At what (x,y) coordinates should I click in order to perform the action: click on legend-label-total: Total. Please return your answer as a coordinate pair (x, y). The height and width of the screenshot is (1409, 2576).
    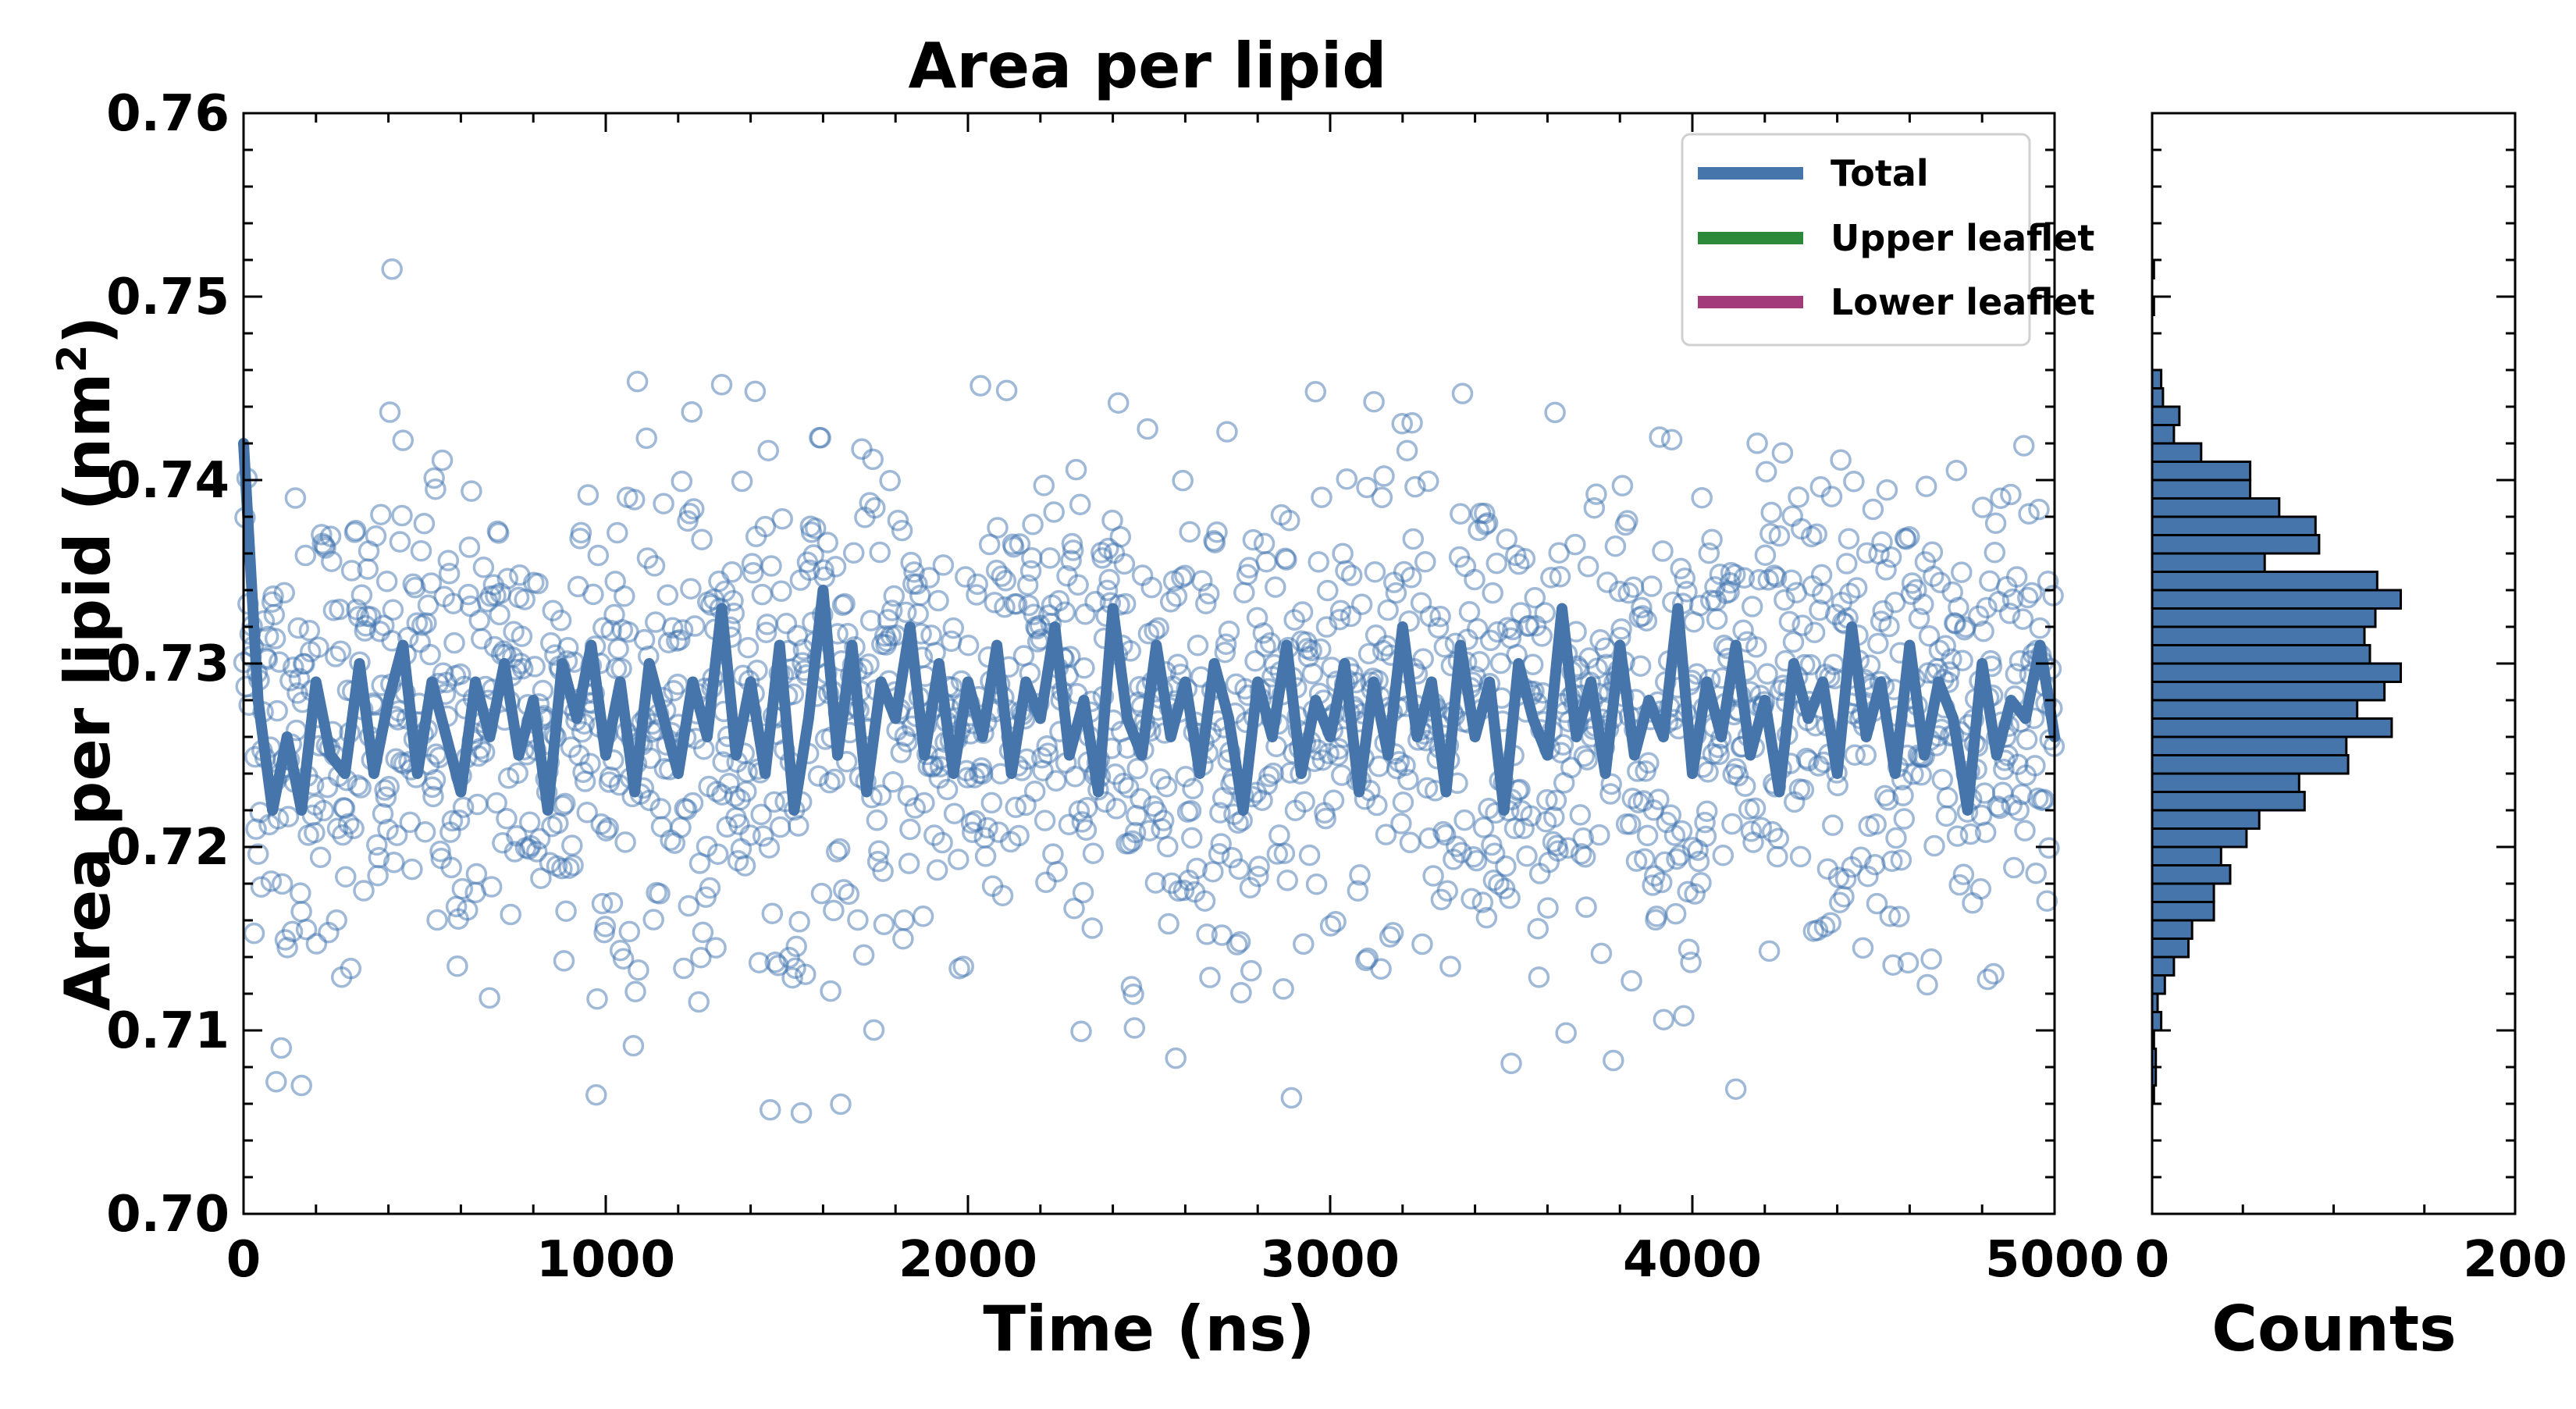
    Looking at the image, I should click on (1880, 173).